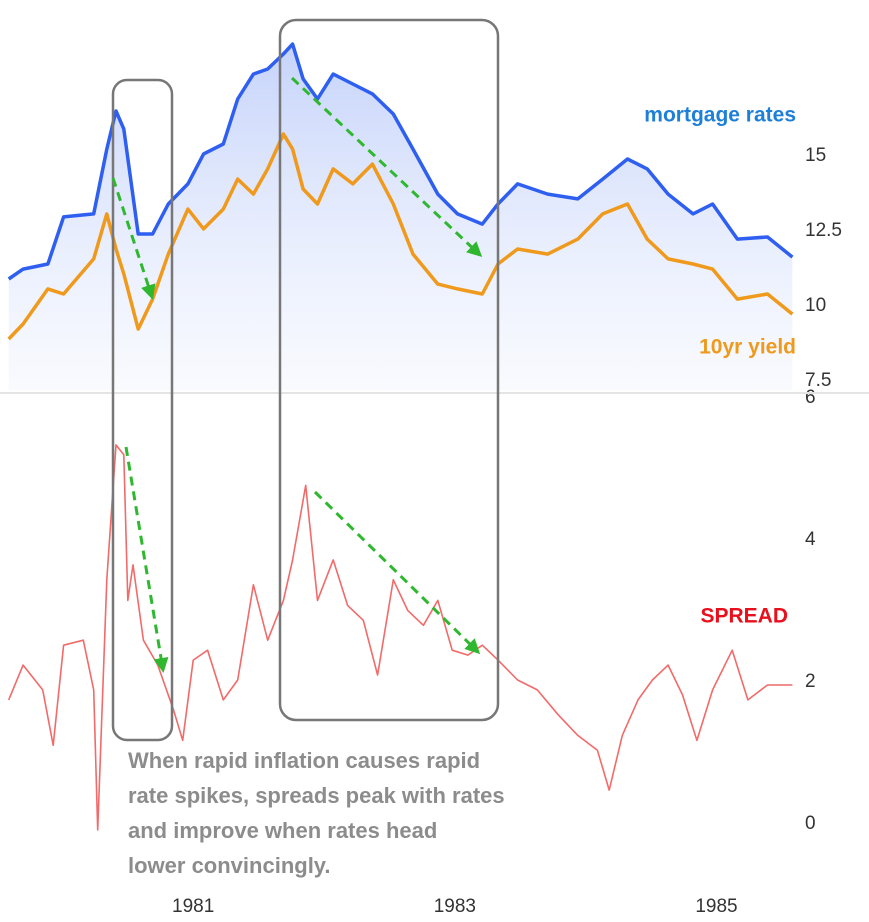 The image size is (869, 922). What do you see at coordinates (818, 380) in the screenshot?
I see `y-tick-label: 7.5` at bounding box center [818, 380].